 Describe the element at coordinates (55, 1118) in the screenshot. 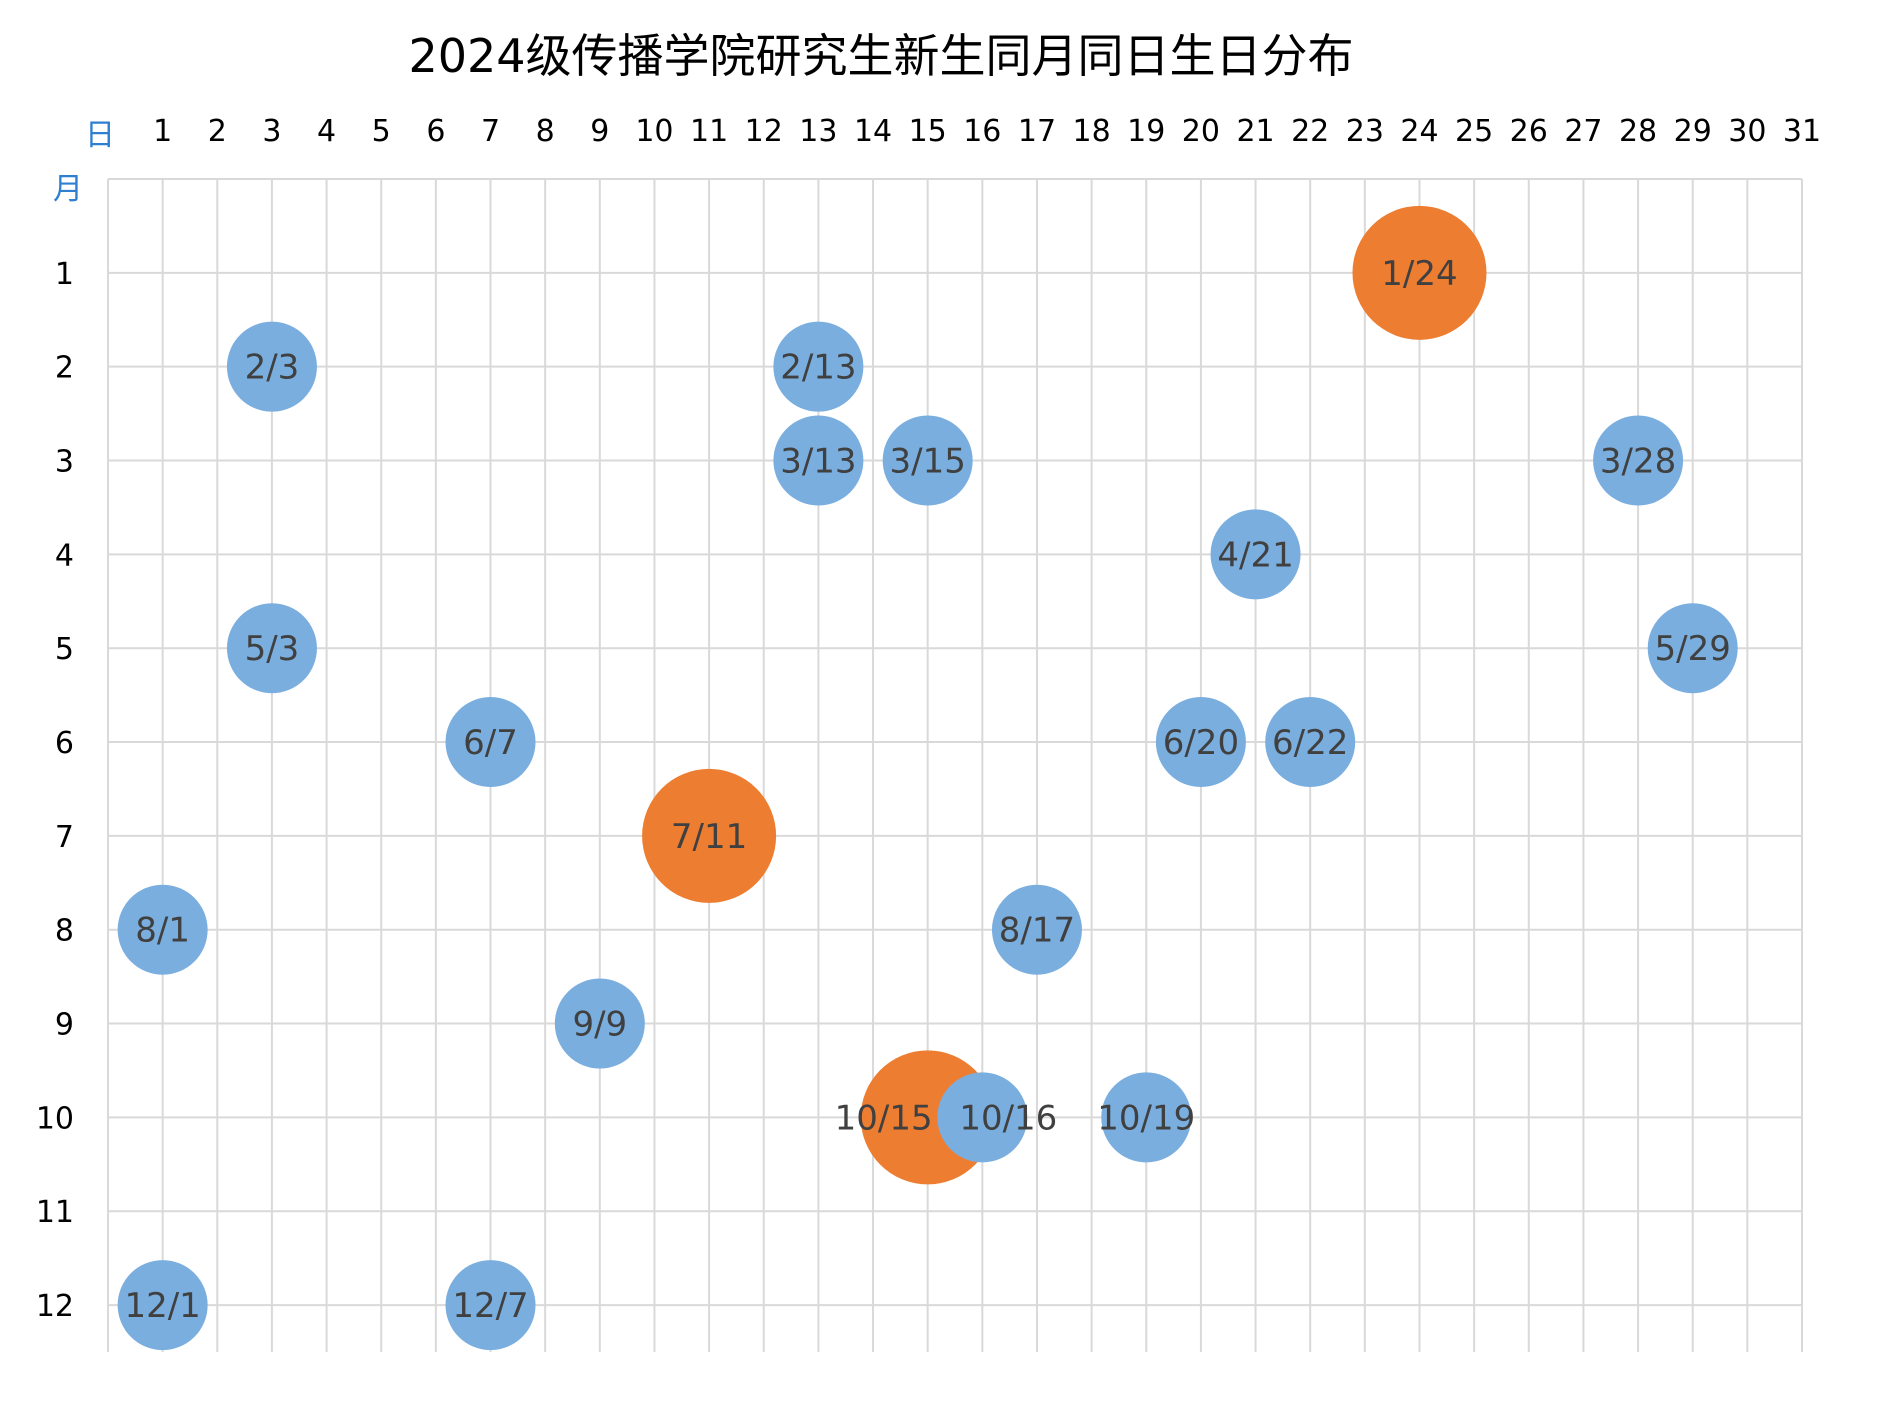

I see `y-tick-label: 10` at that location.